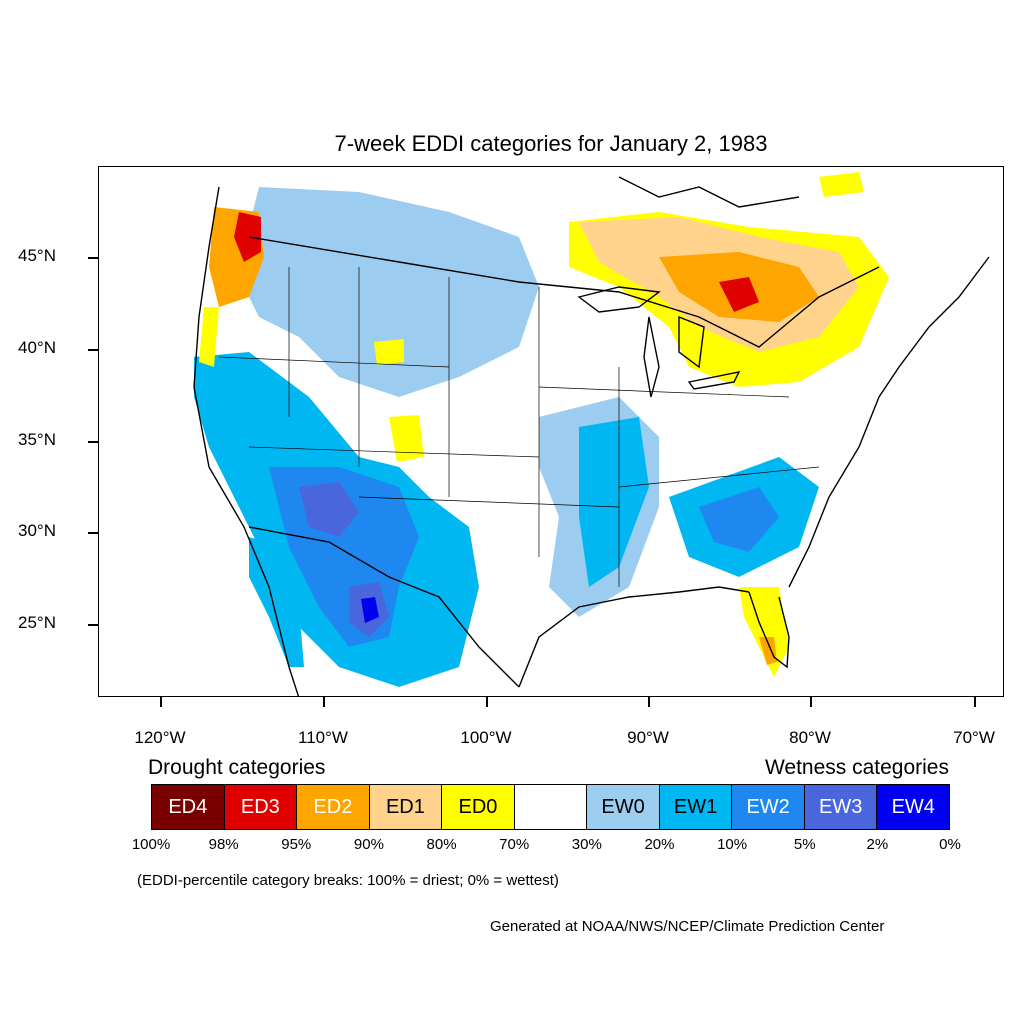 Image resolution: width=1024 pixels, height=1024 pixels. What do you see at coordinates (323, 737) in the screenshot?
I see `lon-label-110: 110°W` at bounding box center [323, 737].